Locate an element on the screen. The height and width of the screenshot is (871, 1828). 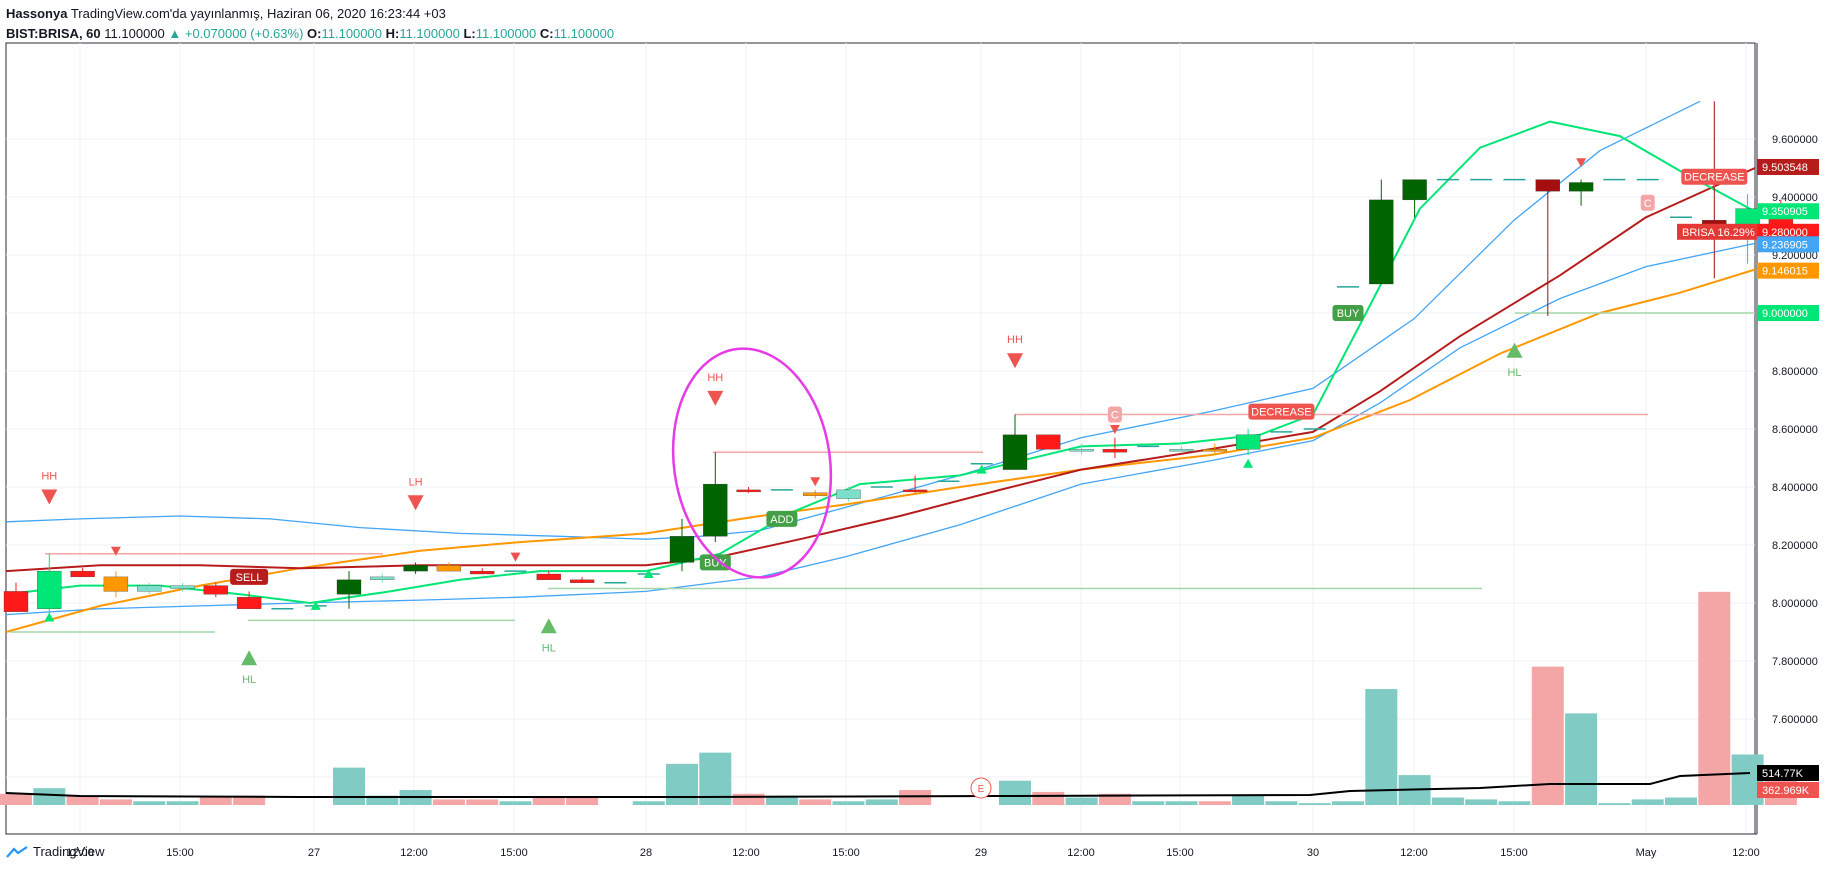
signal-label-text: BUY is located at coordinates (1348, 314).